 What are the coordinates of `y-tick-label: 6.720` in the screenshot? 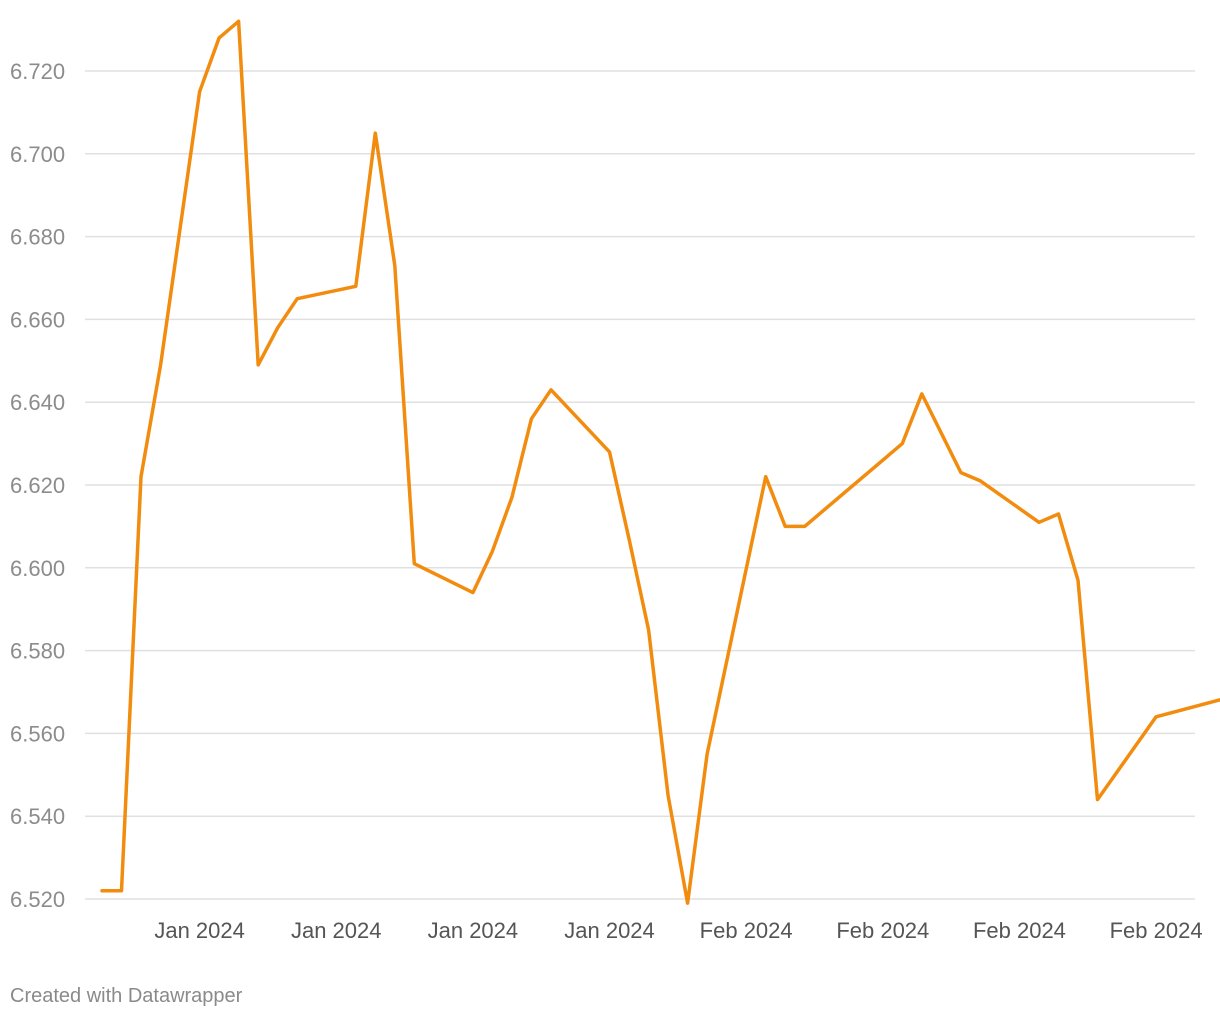 It's located at (37, 71).